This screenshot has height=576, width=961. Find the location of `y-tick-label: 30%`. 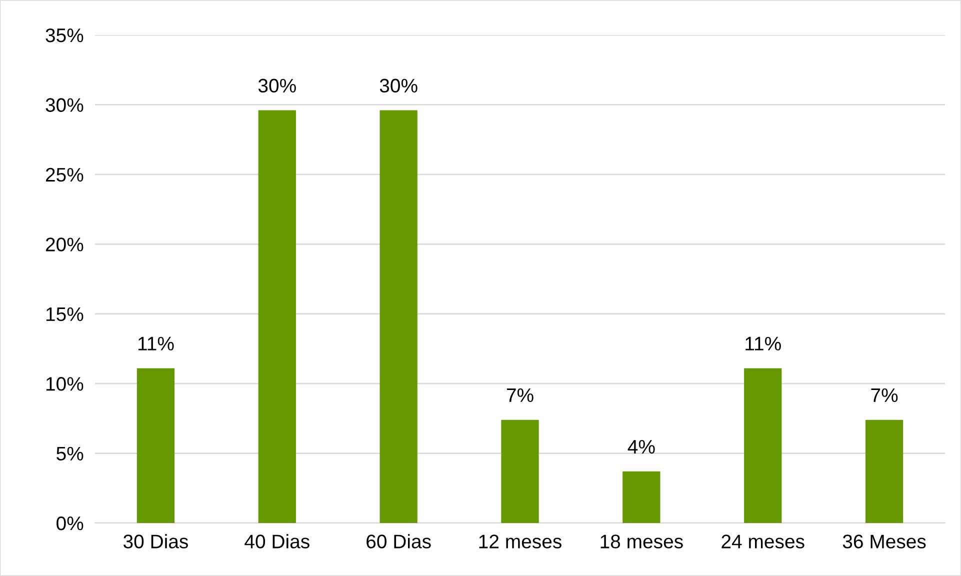

y-tick-label: 30% is located at coordinates (65, 105).